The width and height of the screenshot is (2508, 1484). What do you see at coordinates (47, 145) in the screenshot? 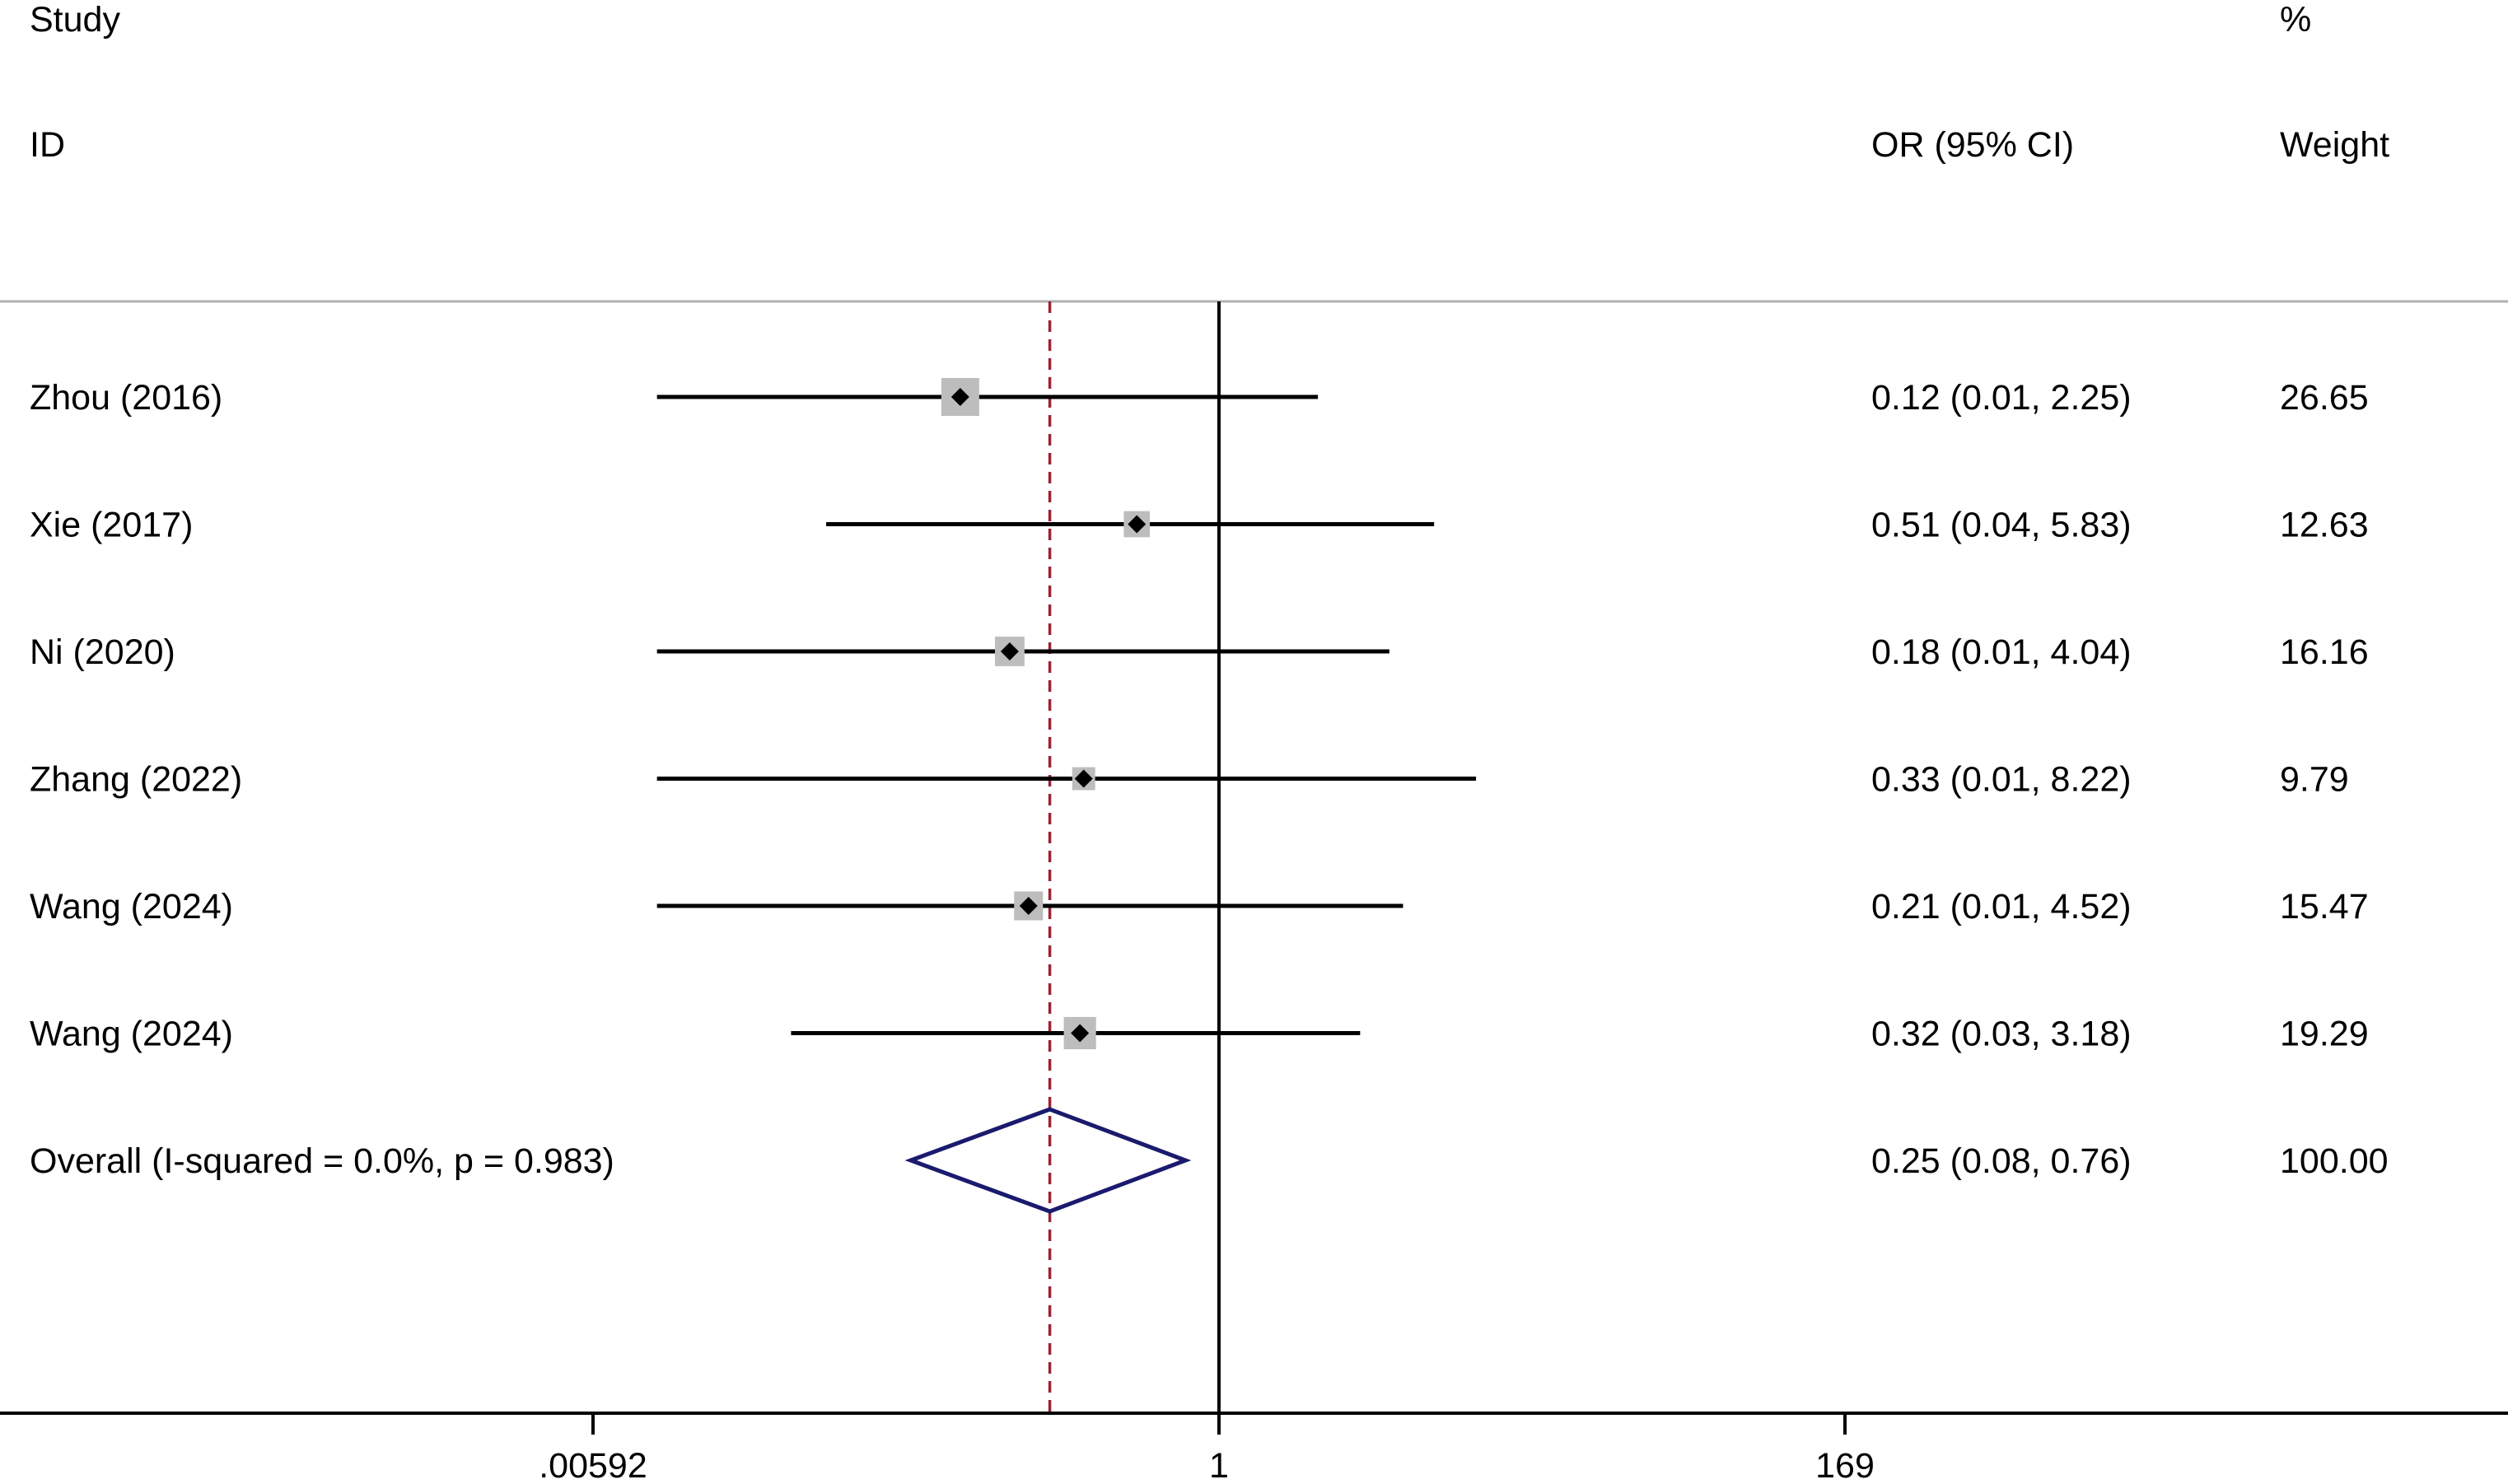
I see `header-id: ID` at bounding box center [47, 145].